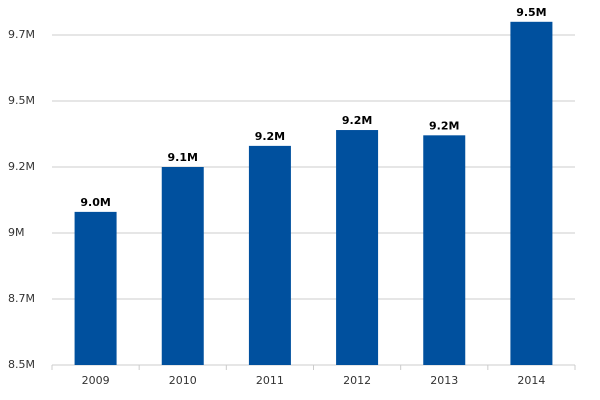  I want to click on data-label: 9.5M, so click(531, 12).